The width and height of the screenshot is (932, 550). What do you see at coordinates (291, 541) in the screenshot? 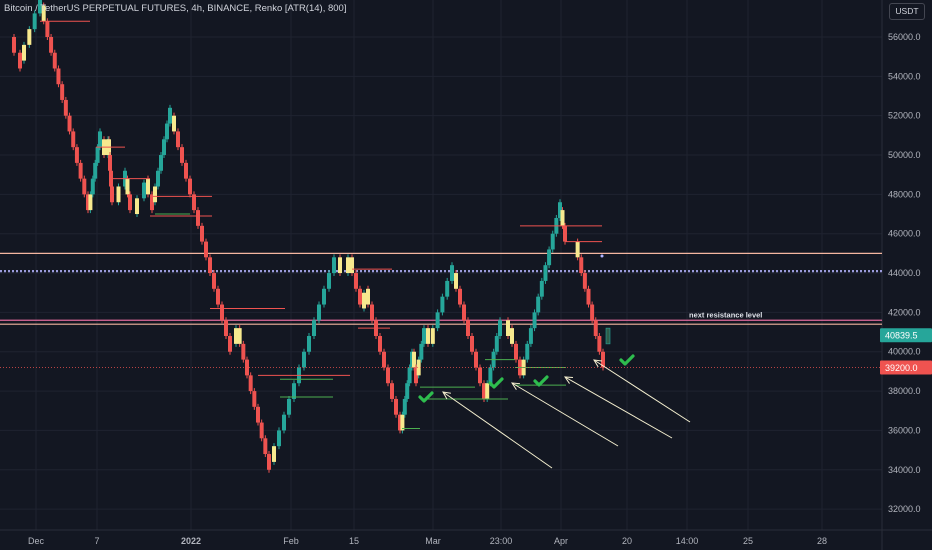
I see `time-tick-label: Feb` at bounding box center [291, 541].